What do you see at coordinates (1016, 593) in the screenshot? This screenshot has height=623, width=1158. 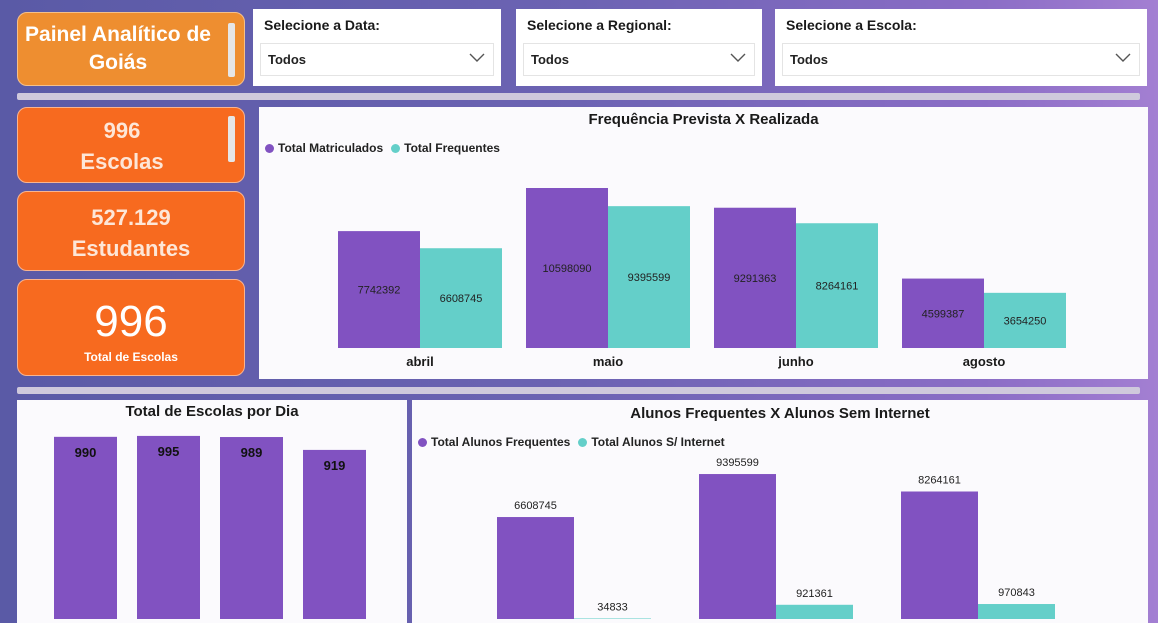 I see `data-label: 970843` at bounding box center [1016, 593].